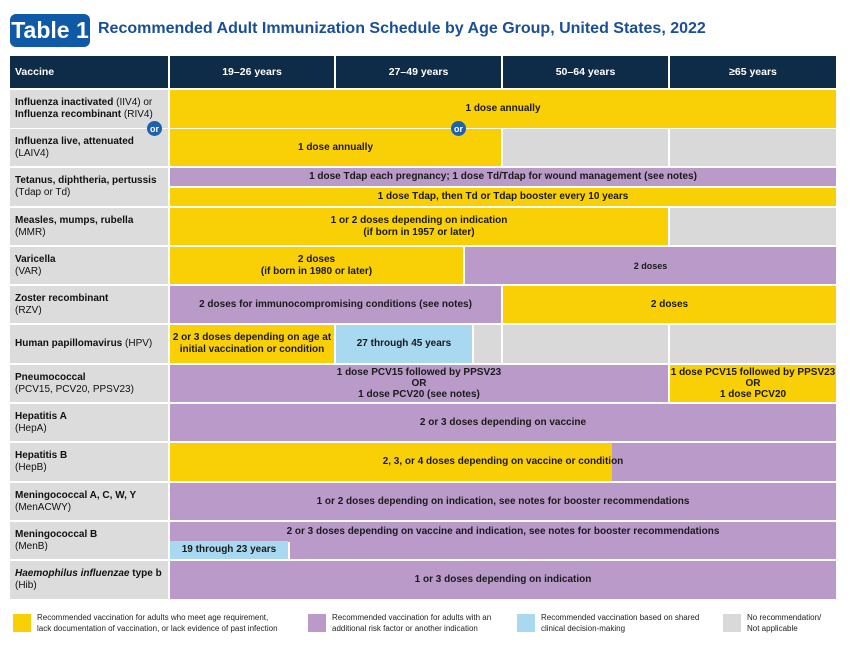  What do you see at coordinates (89, 72) in the screenshot?
I see `column-header-vaccine: Vaccine` at bounding box center [89, 72].